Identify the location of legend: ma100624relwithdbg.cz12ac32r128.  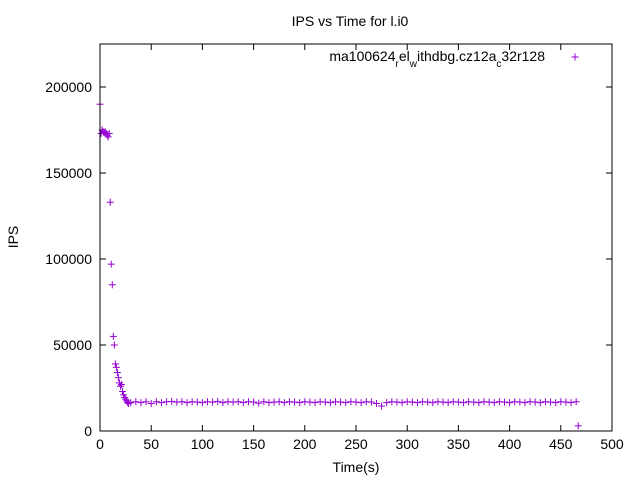
(454, 59).